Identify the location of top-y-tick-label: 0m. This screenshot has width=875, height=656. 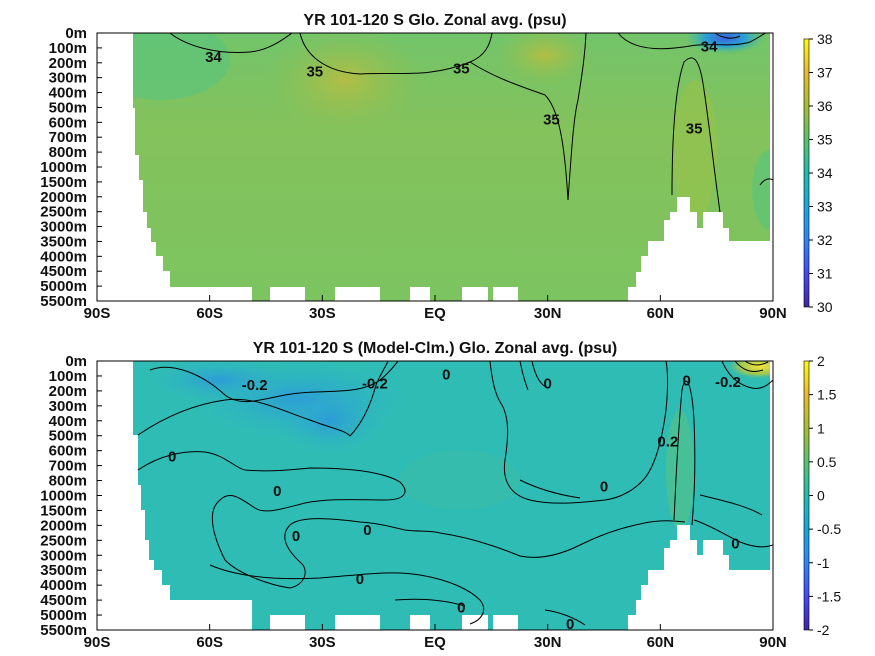
(76, 33).